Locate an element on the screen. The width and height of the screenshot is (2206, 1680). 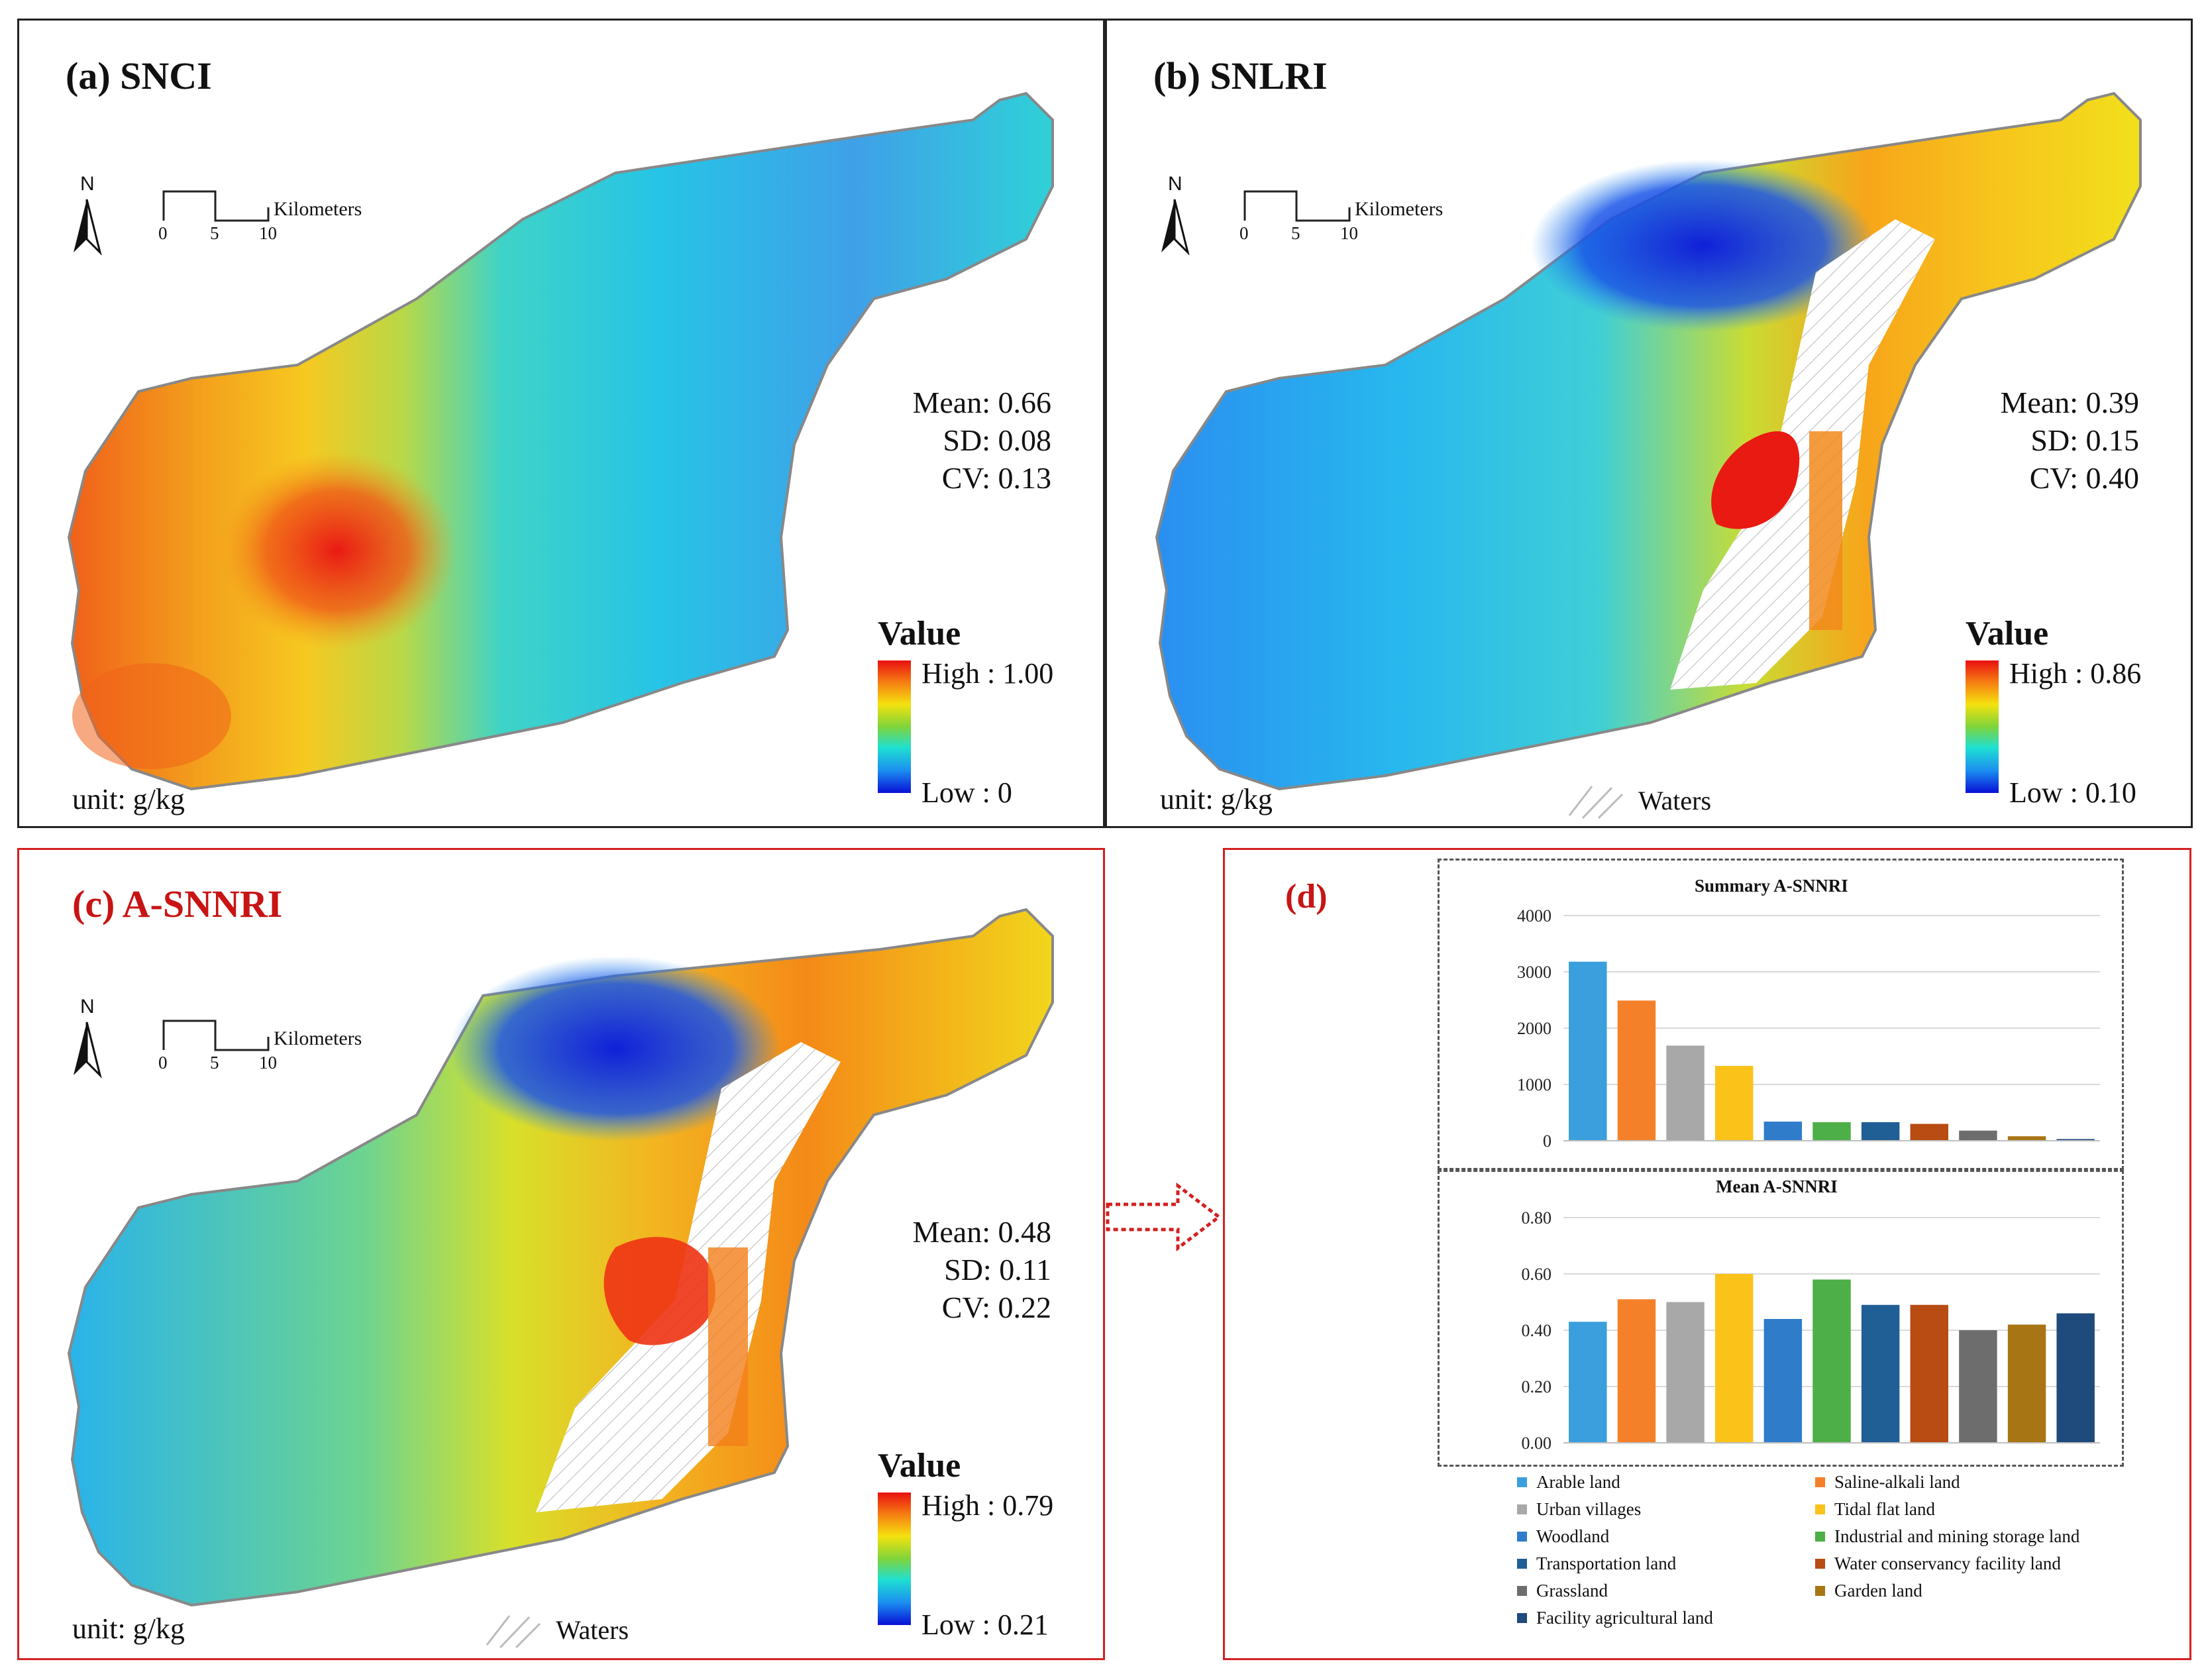
mean-chart-box is located at coordinates (1781, 1318).